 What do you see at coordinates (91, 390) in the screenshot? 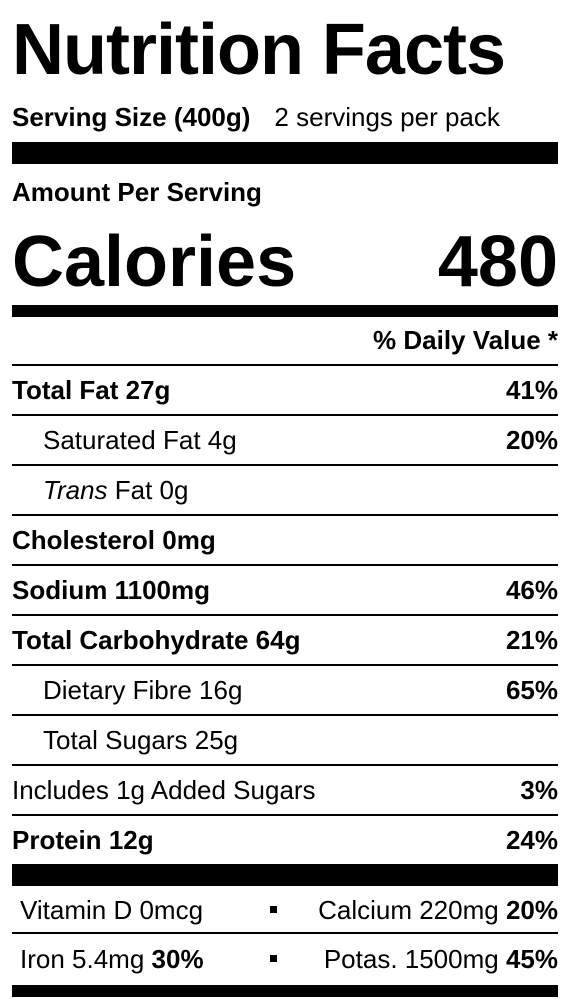
I see `nutrient-label: Total Fat 27g` at bounding box center [91, 390].